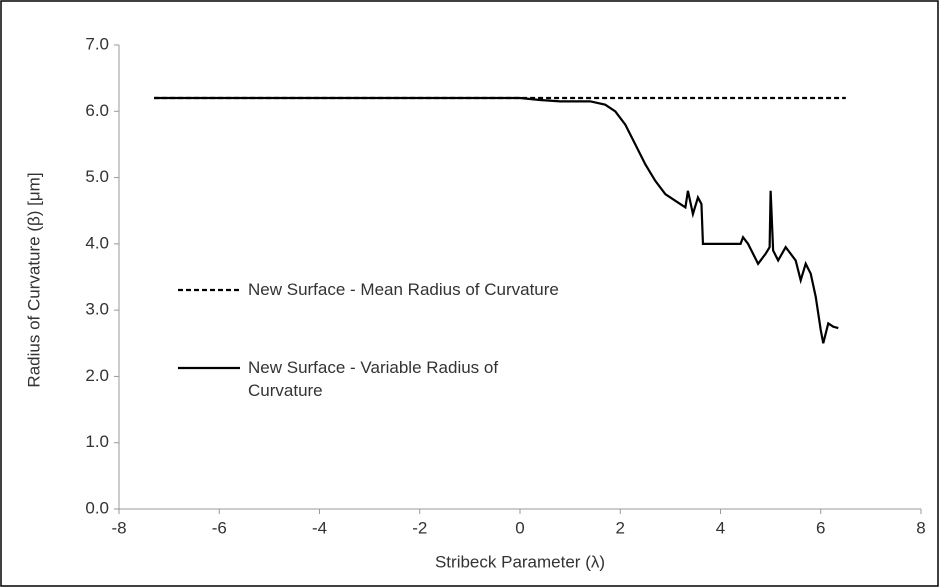 The width and height of the screenshot is (939, 587). Describe the element at coordinates (97, 441) in the screenshot. I see `y-tick-label: 1.0` at that location.